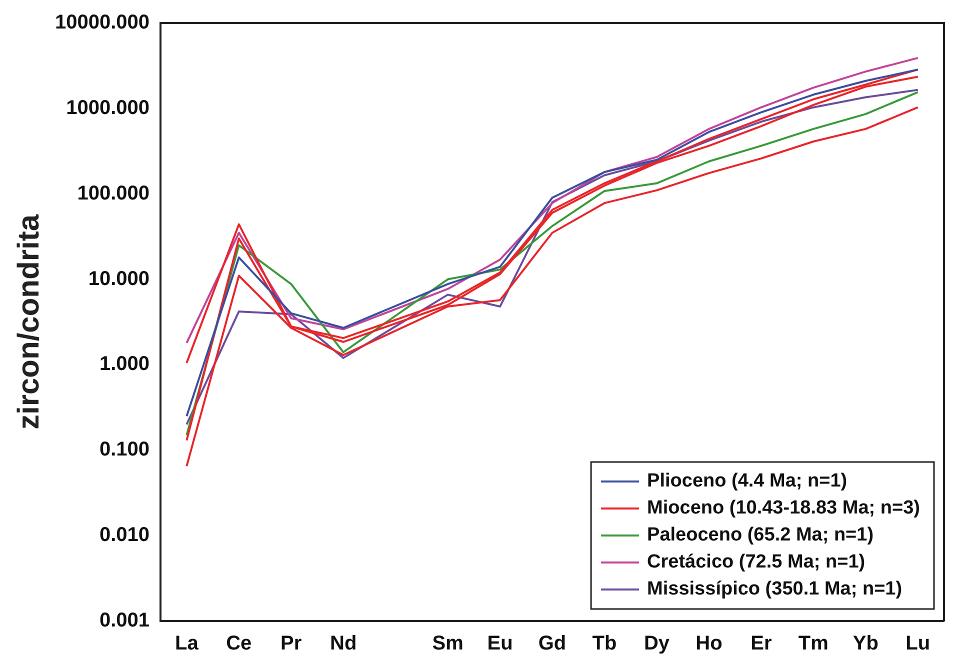 Image resolution: width=972 pixels, height=667 pixels. Describe the element at coordinates (747, 481) in the screenshot. I see `legend-label: Plioceno (4.4 Ma; n=1)` at that location.